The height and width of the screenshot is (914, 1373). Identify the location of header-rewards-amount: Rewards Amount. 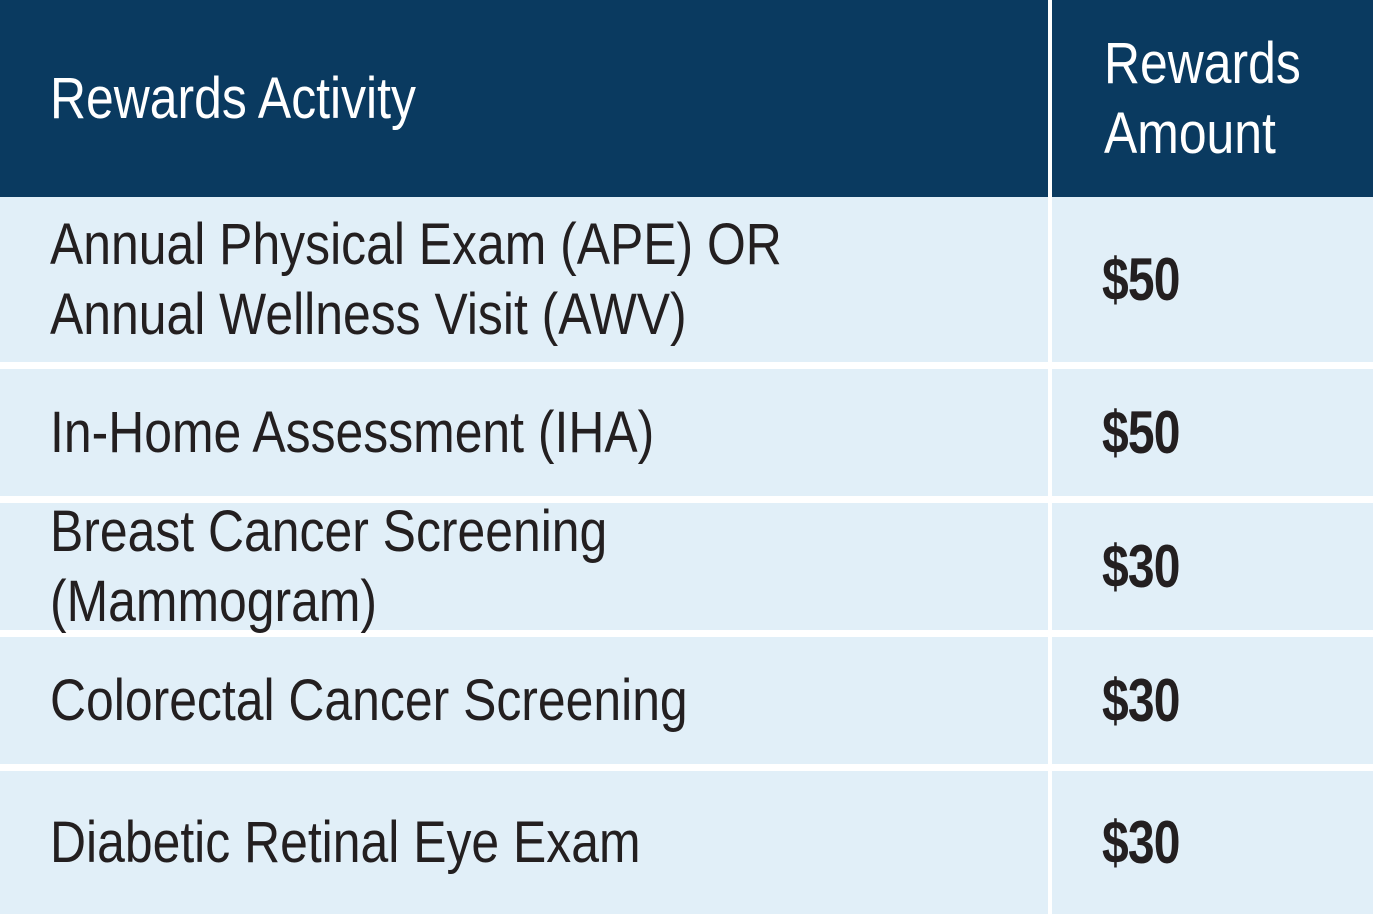
(1212, 98).